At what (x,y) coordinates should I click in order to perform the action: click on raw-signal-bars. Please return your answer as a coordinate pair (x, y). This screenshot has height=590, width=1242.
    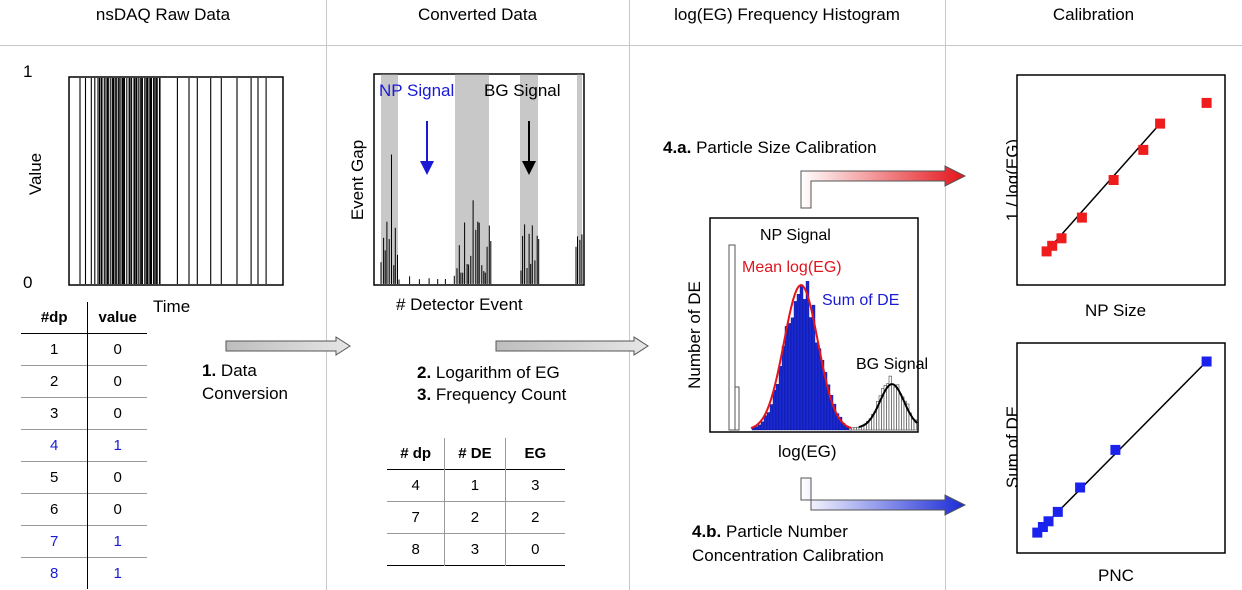
    Looking at the image, I should click on (173, 181).